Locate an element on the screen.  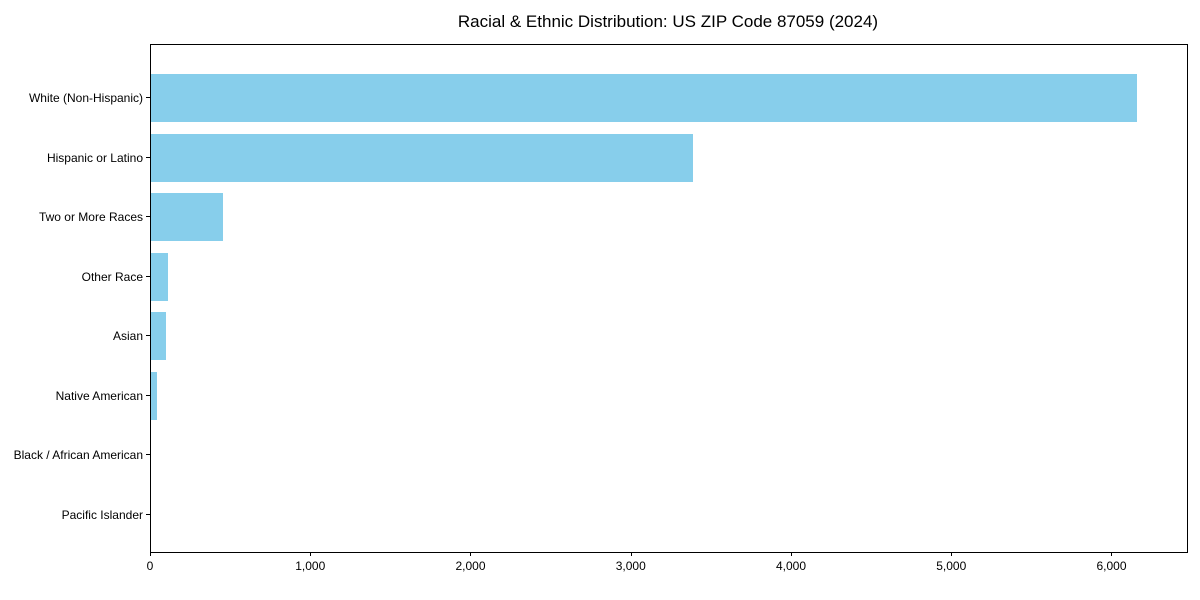
y-tick-label: Asian is located at coordinates (127, 336).